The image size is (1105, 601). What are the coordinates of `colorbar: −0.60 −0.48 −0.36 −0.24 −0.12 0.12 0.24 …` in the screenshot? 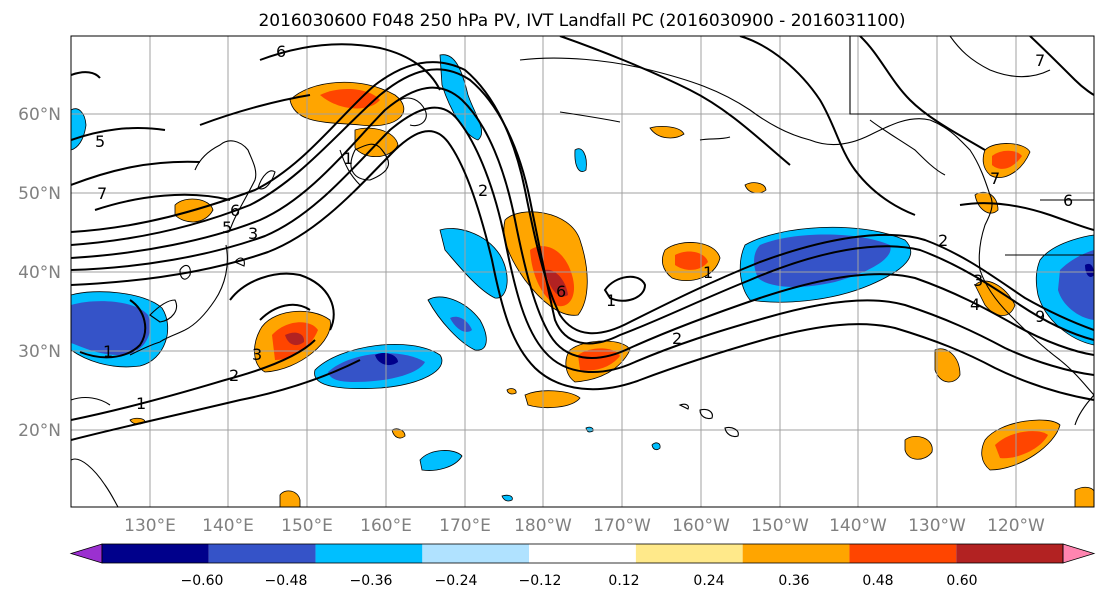 It's located at (582, 566).